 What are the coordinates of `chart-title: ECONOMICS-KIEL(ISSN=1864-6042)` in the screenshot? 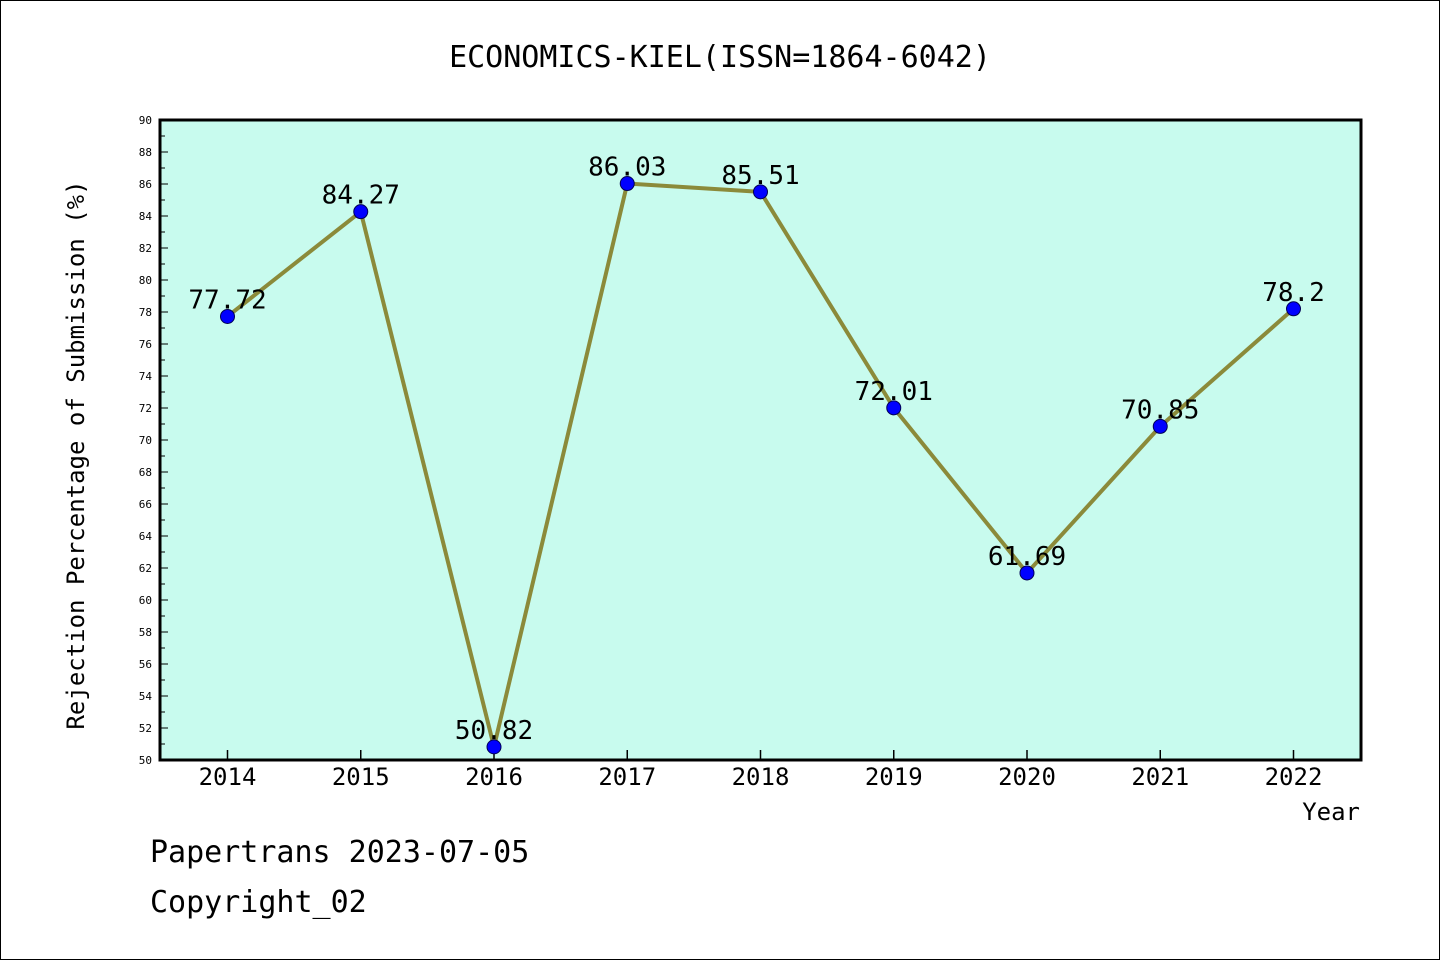 It's located at (720, 57).